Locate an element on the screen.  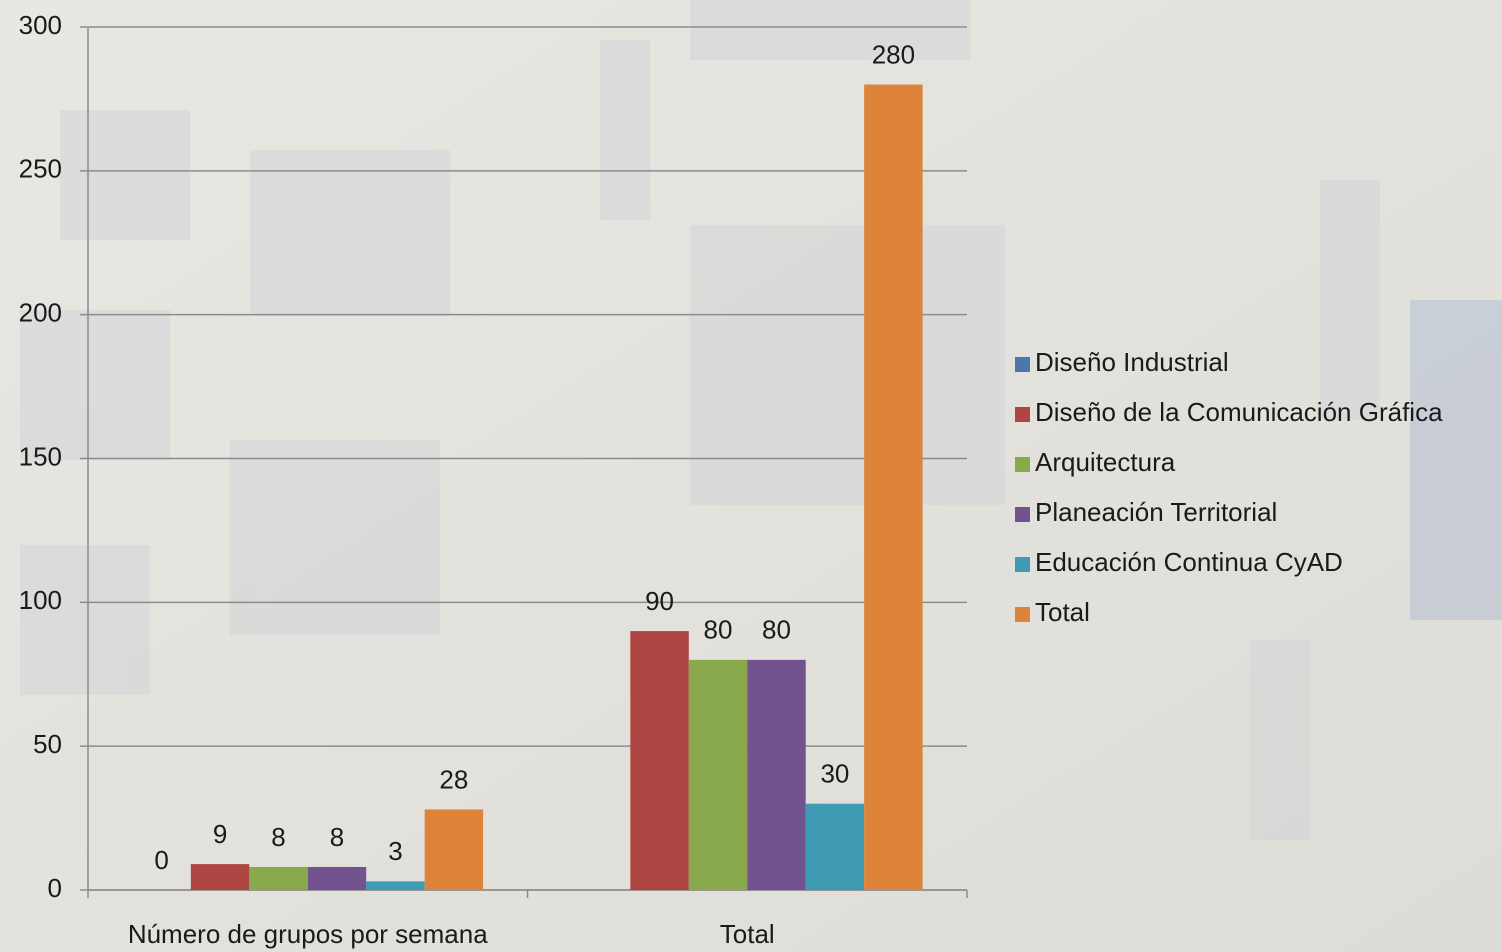
y-tick-label: 200 is located at coordinates (40, 313).